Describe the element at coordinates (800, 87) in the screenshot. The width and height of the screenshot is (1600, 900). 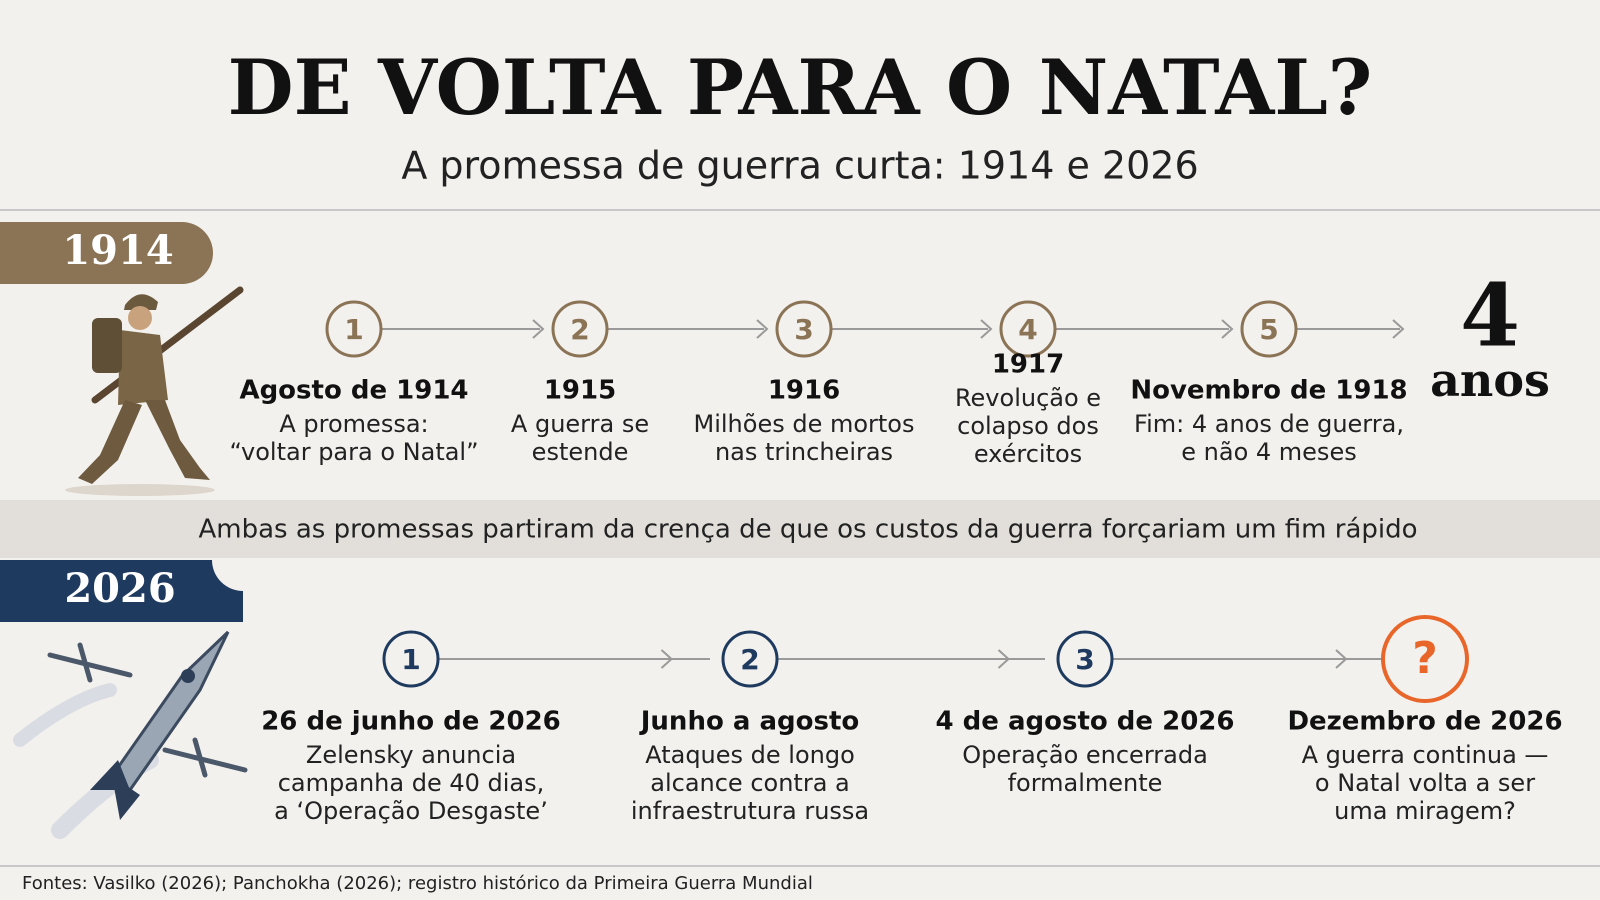
I see `title: DE VOLTA PARA O NATAL?` at that location.